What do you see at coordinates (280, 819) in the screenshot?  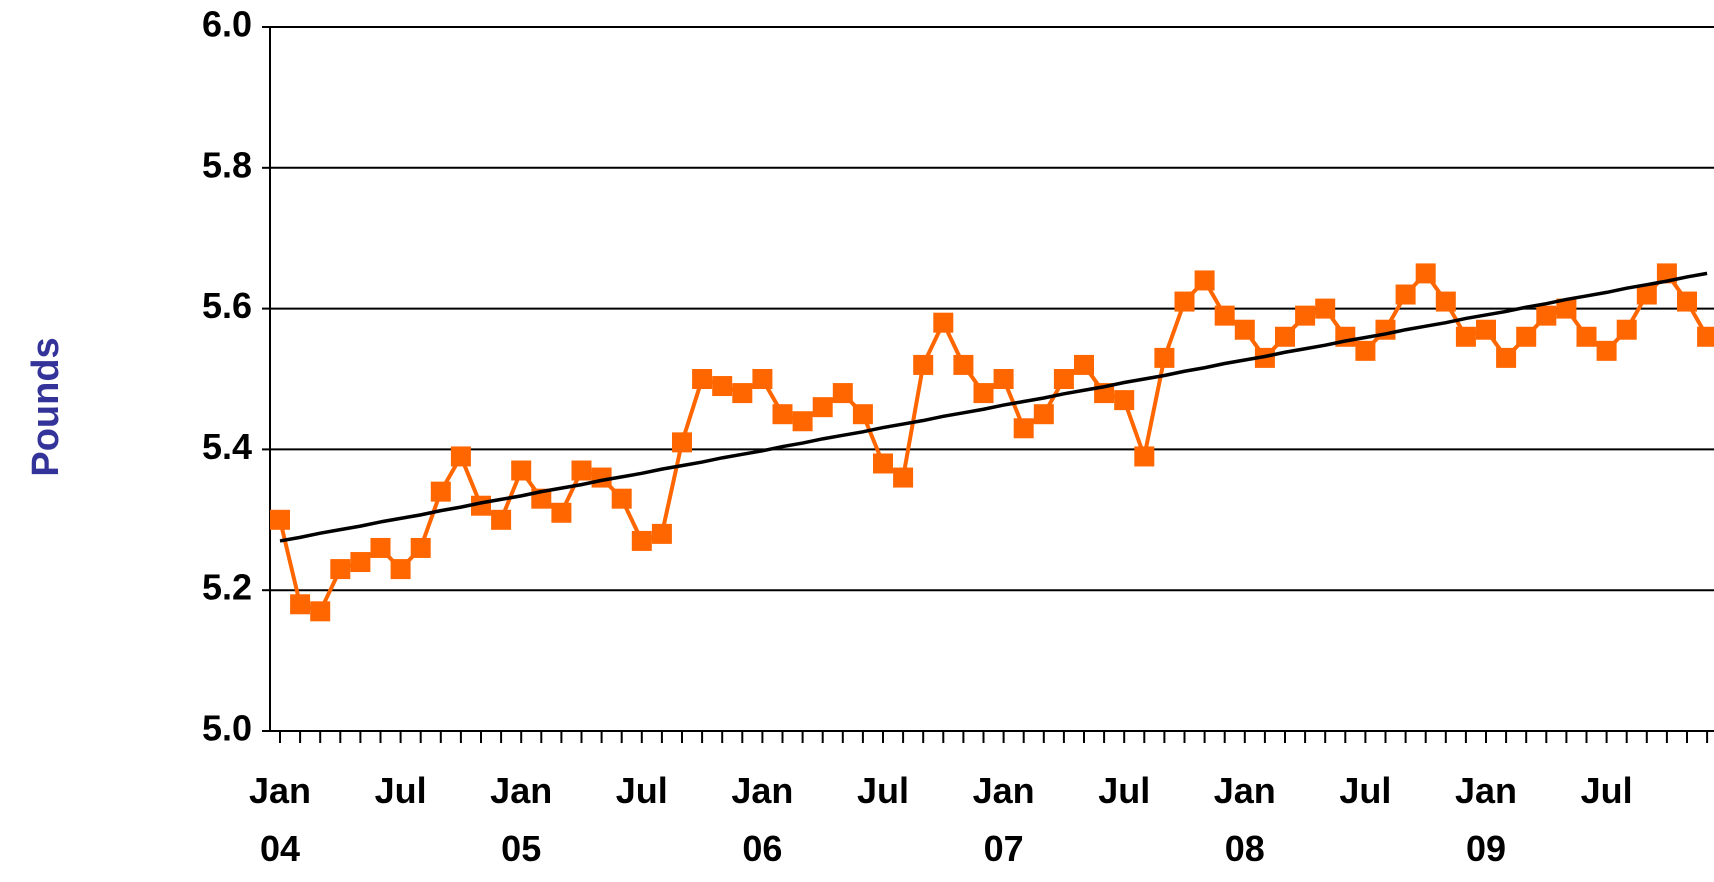 I see `x-tick-label: Jan 04` at bounding box center [280, 819].